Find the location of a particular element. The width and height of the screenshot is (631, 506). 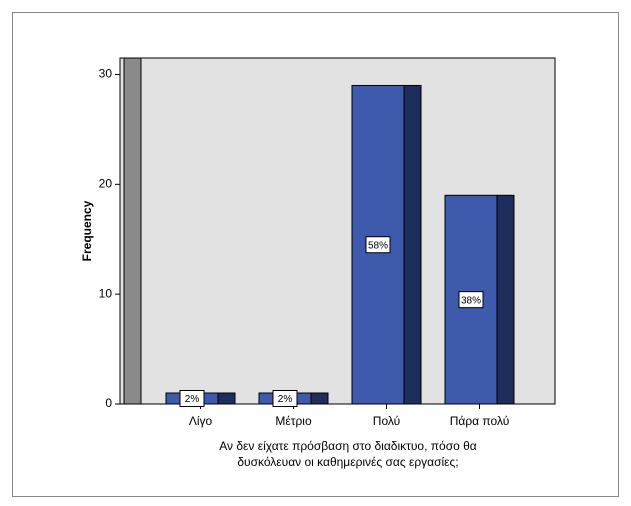

x-axis-label: δυσκόλευαν οι καθημερινές σας εργασίες; is located at coordinates (347, 462).